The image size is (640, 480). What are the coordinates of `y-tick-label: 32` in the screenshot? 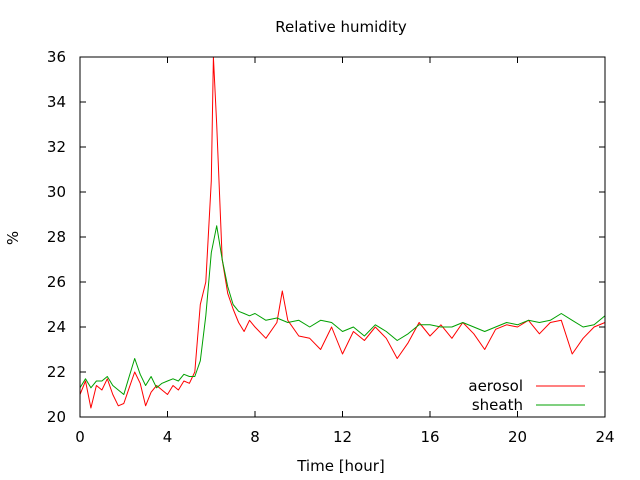 It's located at (56, 147).